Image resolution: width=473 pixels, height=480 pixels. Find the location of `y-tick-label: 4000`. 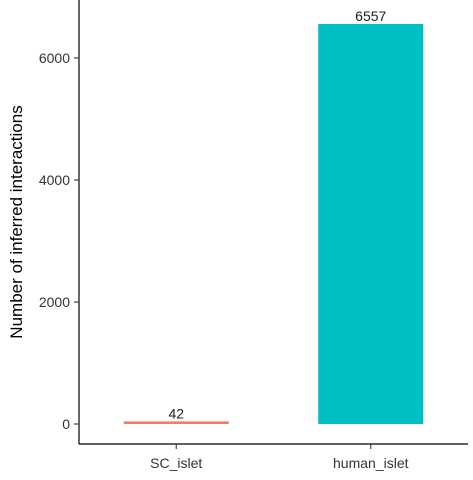

y-tick-label: 4000 is located at coordinates (54, 180).